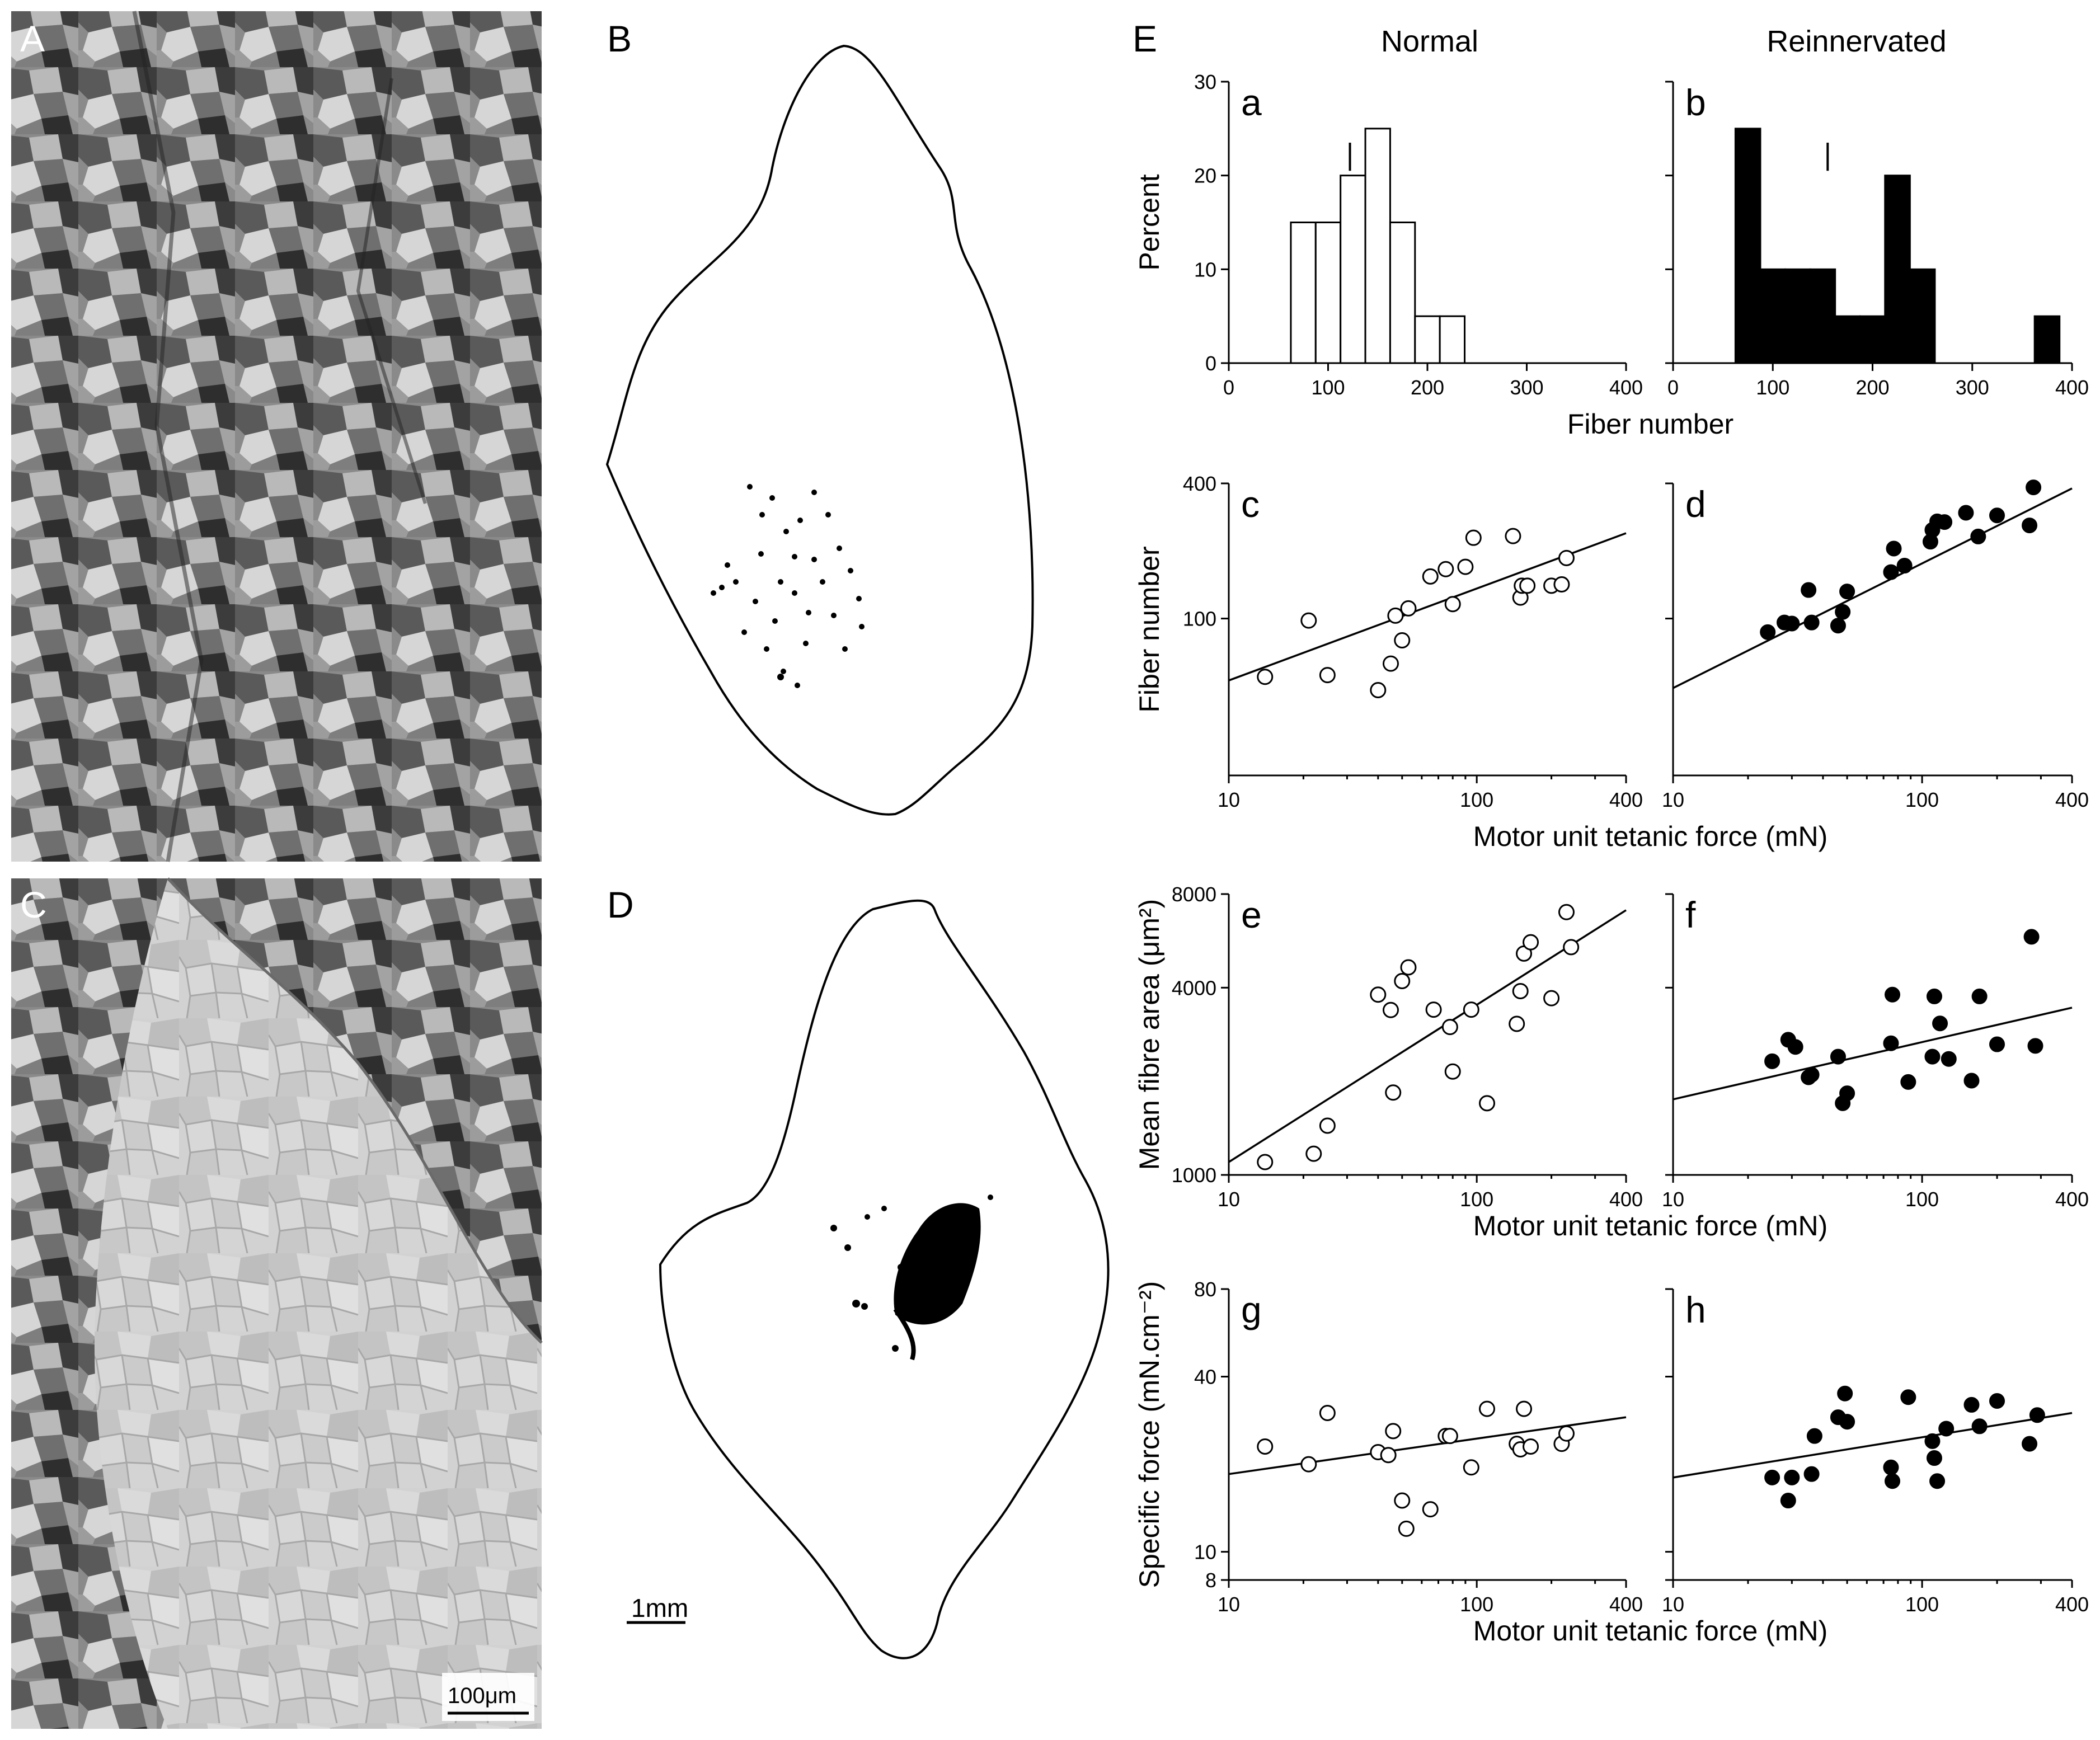 Image resolution: width=2100 pixels, height=1740 pixels. What do you see at coordinates (1149, 222) in the screenshot?
I see `y-axis-title-percent: Percent` at bounding box center [1149, 222].